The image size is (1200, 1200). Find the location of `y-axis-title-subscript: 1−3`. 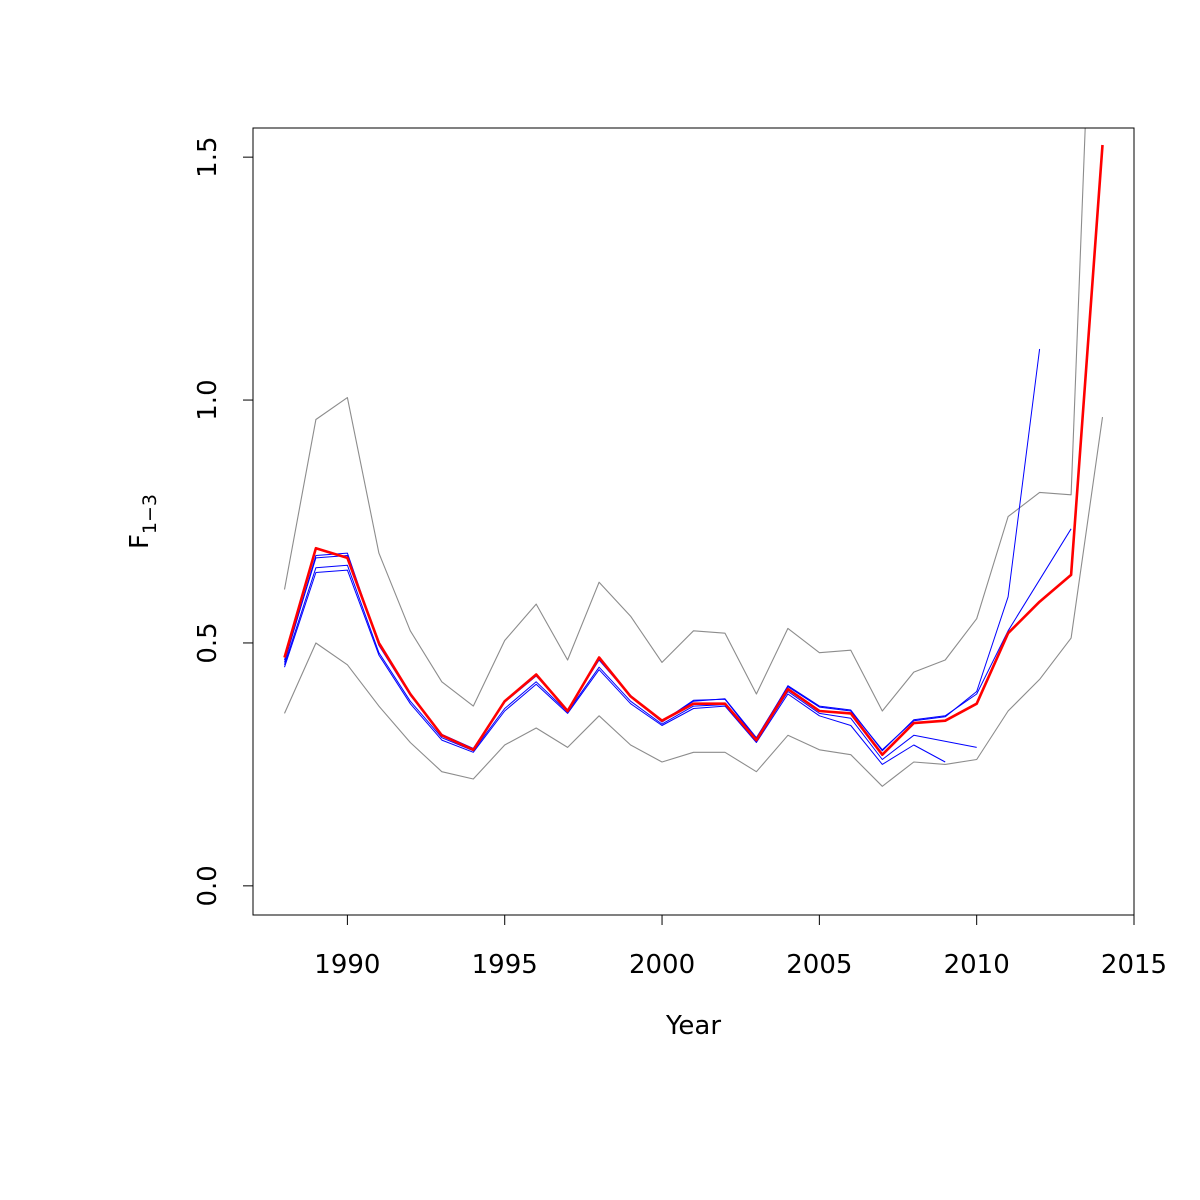

y-axis-title-subscript: 1−3 is located at coordinates (150, 514).